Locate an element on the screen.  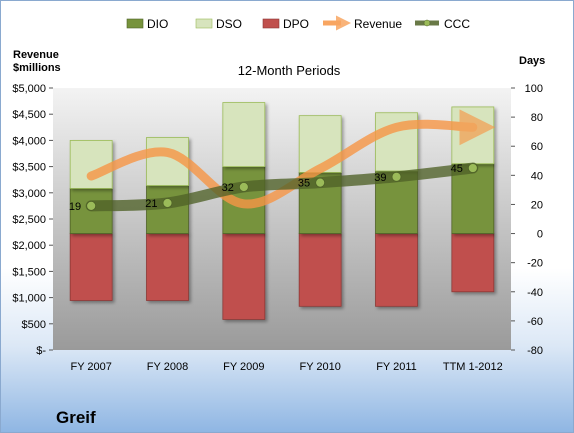
ccc-data-label-4: 39 is located at coordinates (380, 178).